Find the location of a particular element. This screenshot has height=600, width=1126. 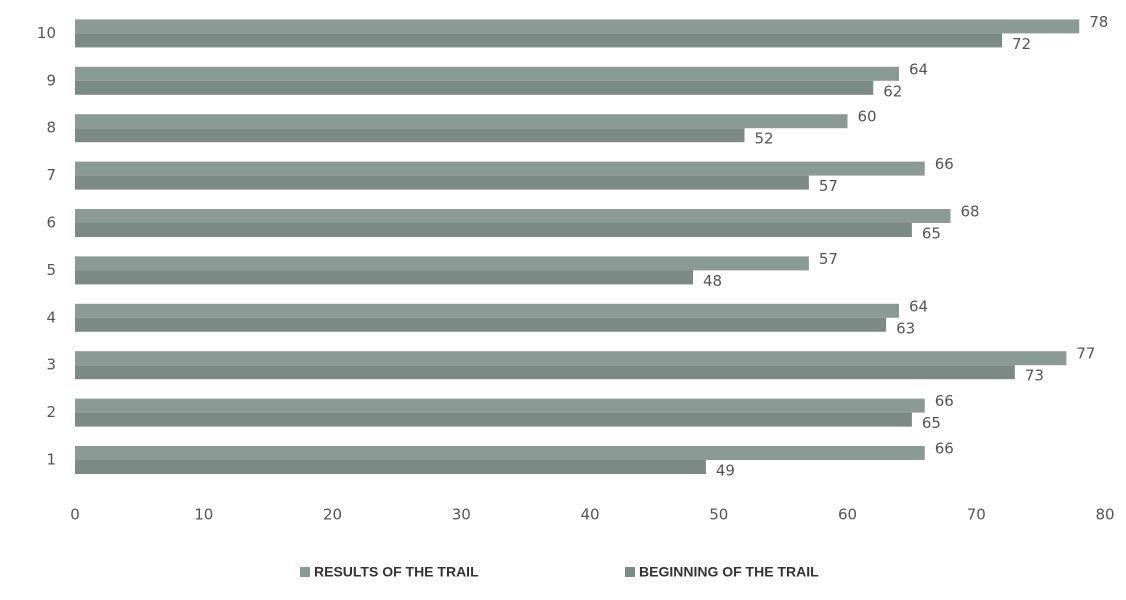

x-tick-label: 10 is located at coordinates (203, 515).